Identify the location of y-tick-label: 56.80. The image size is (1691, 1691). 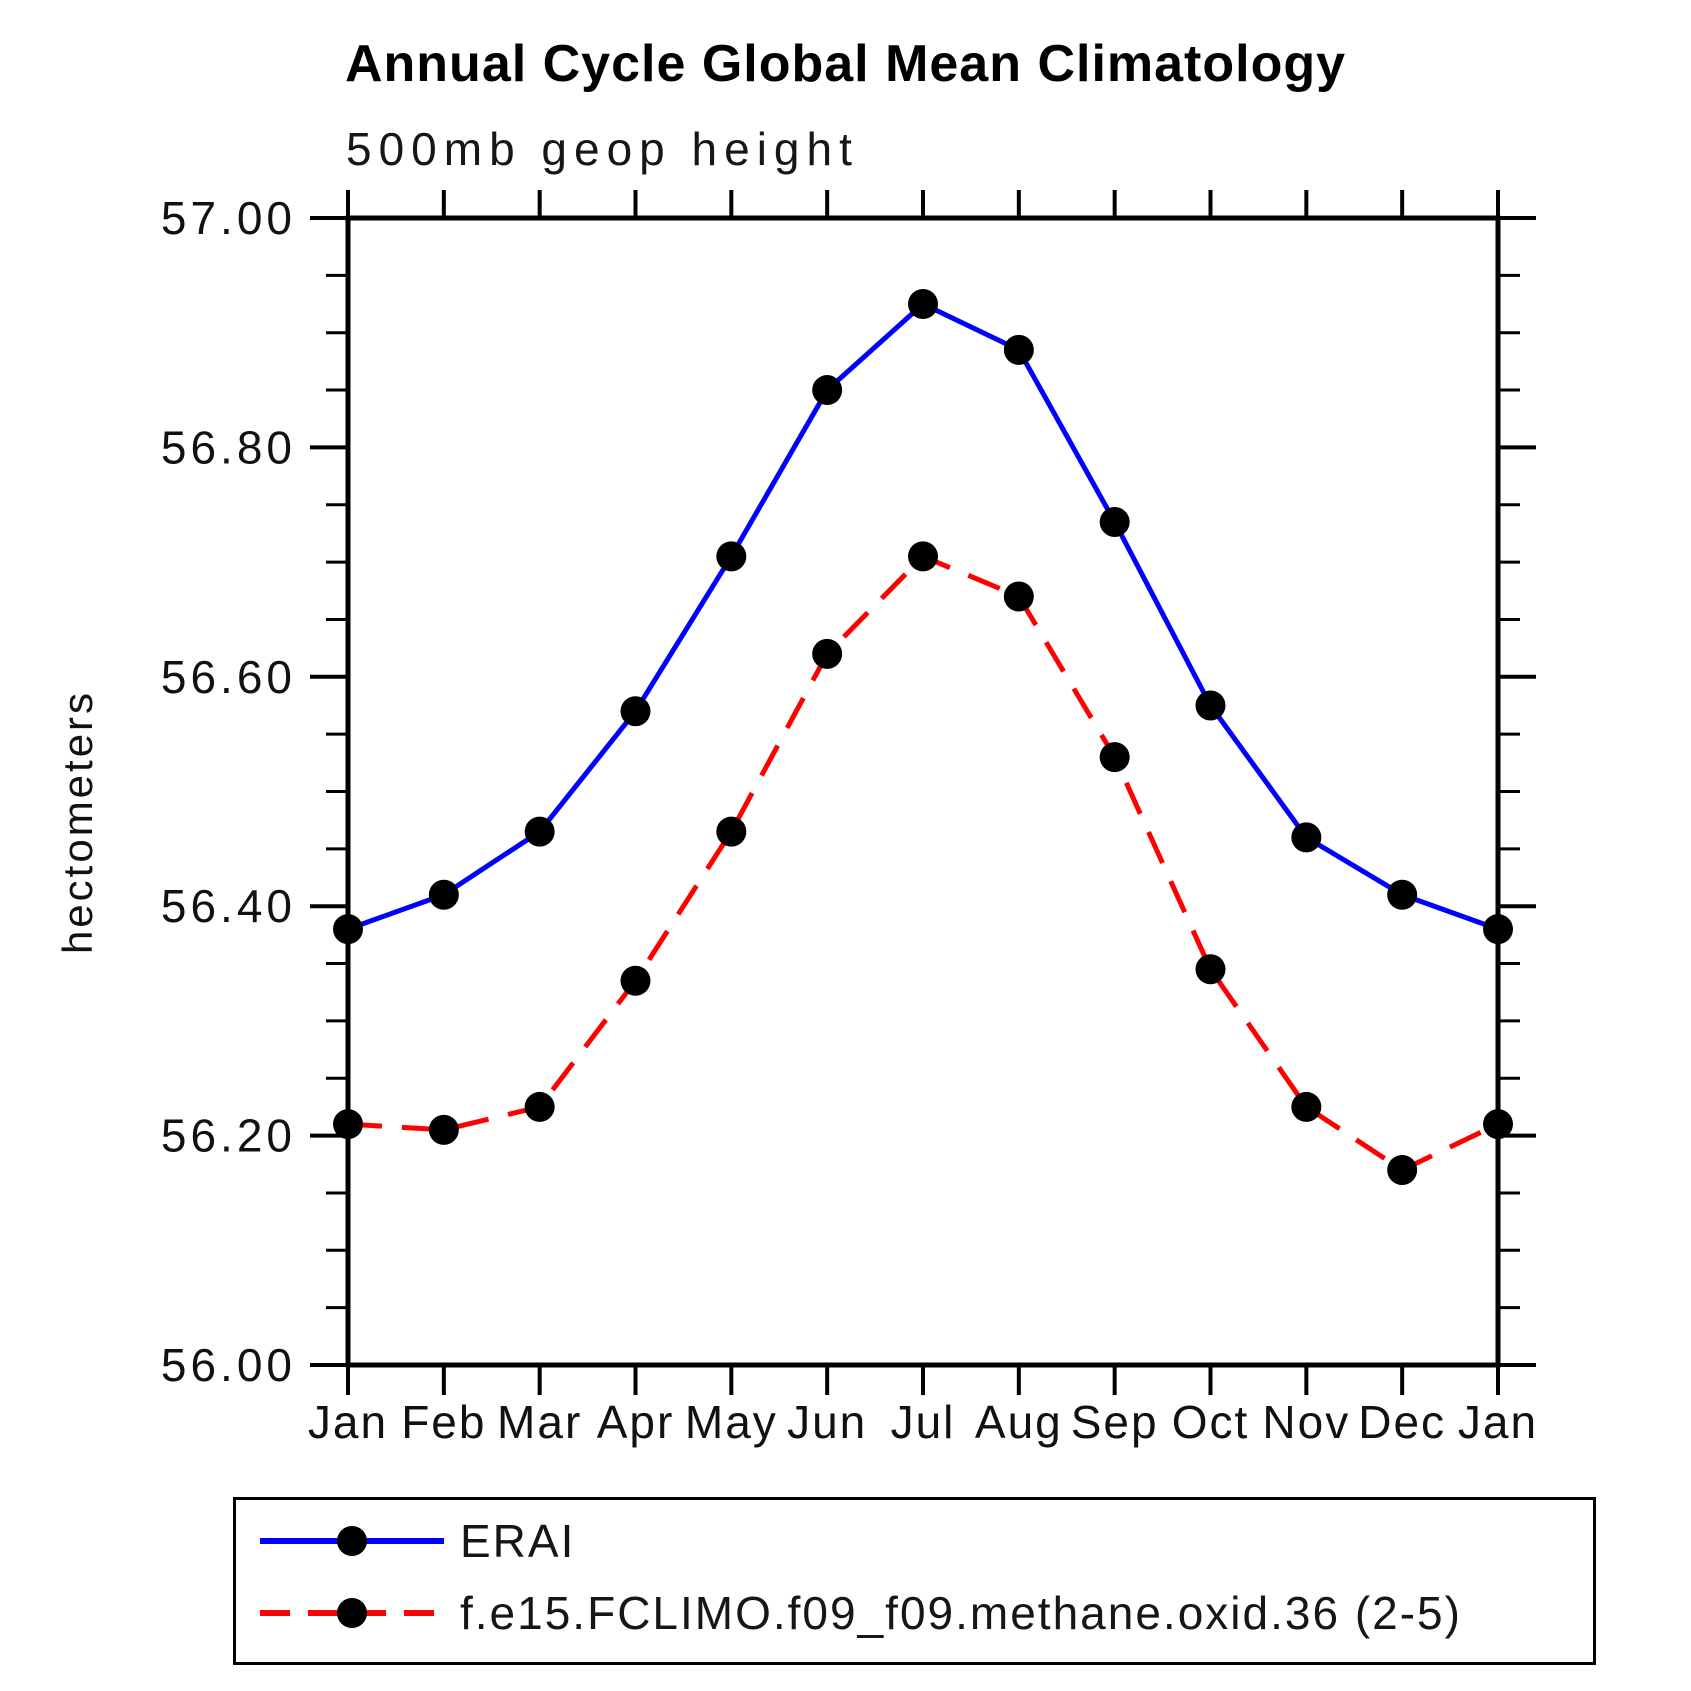
(228, 447).